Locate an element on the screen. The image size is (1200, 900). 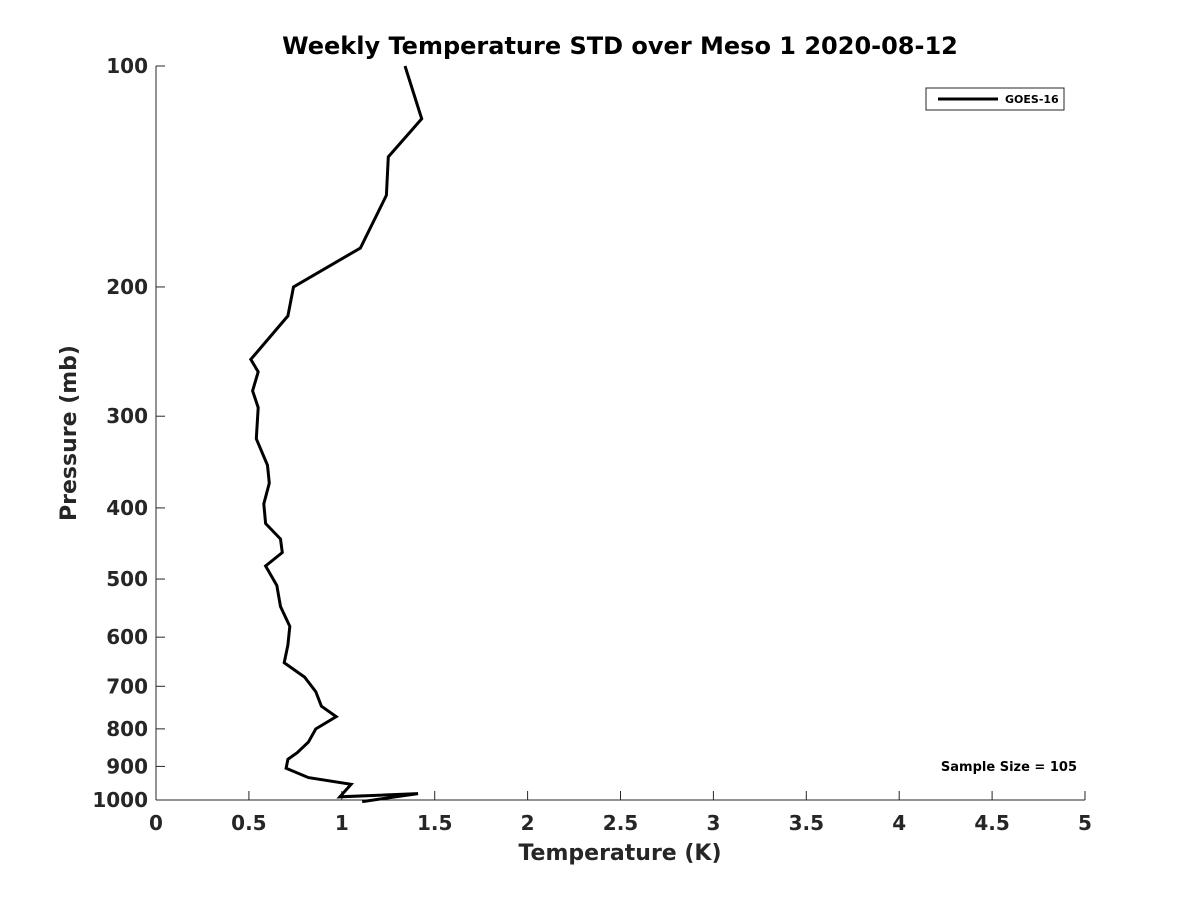
y-tick-label: 900 is located at coordinates (127, 766).